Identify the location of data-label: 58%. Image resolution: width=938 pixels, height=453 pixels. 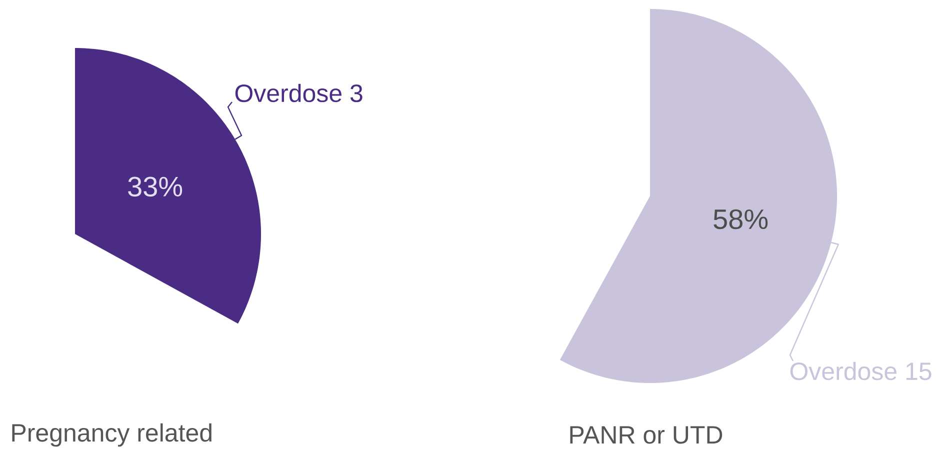
(741, 219).